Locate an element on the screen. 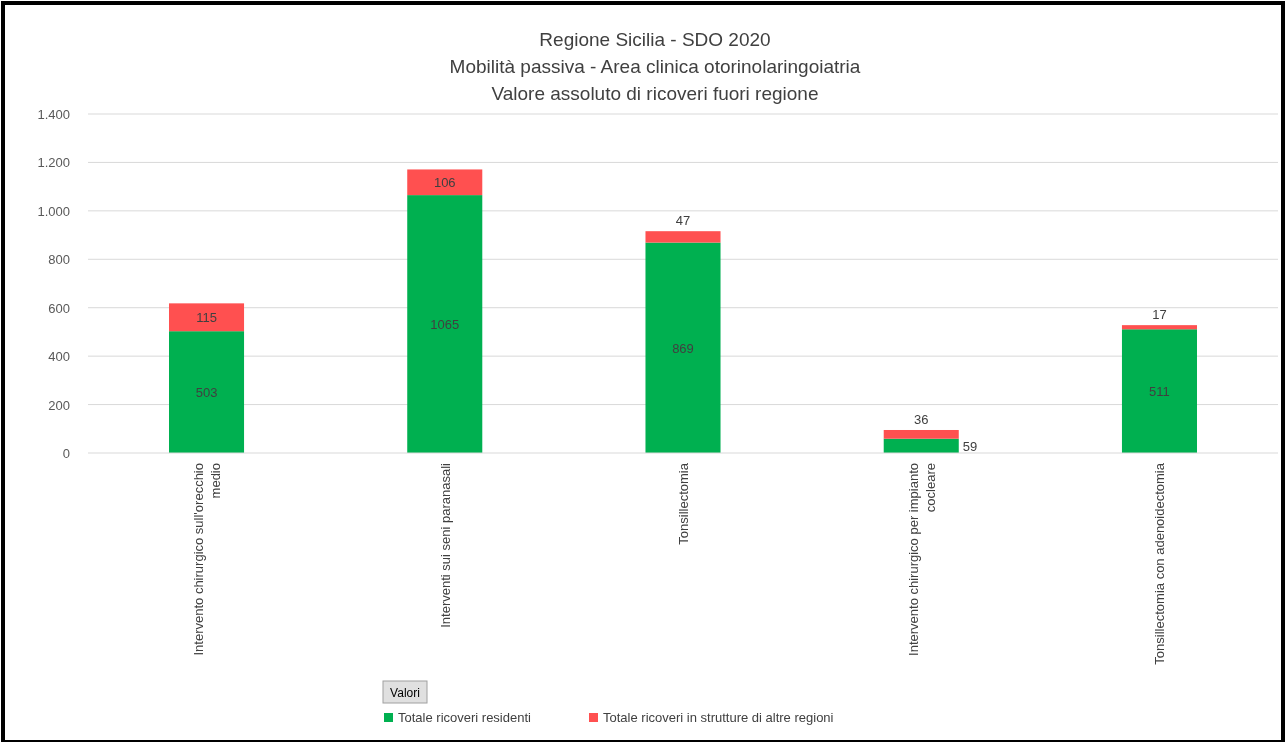 This screenshot has width=1285, height=742. y-tick-label: 1.000 is located at coordinates (53, 211).